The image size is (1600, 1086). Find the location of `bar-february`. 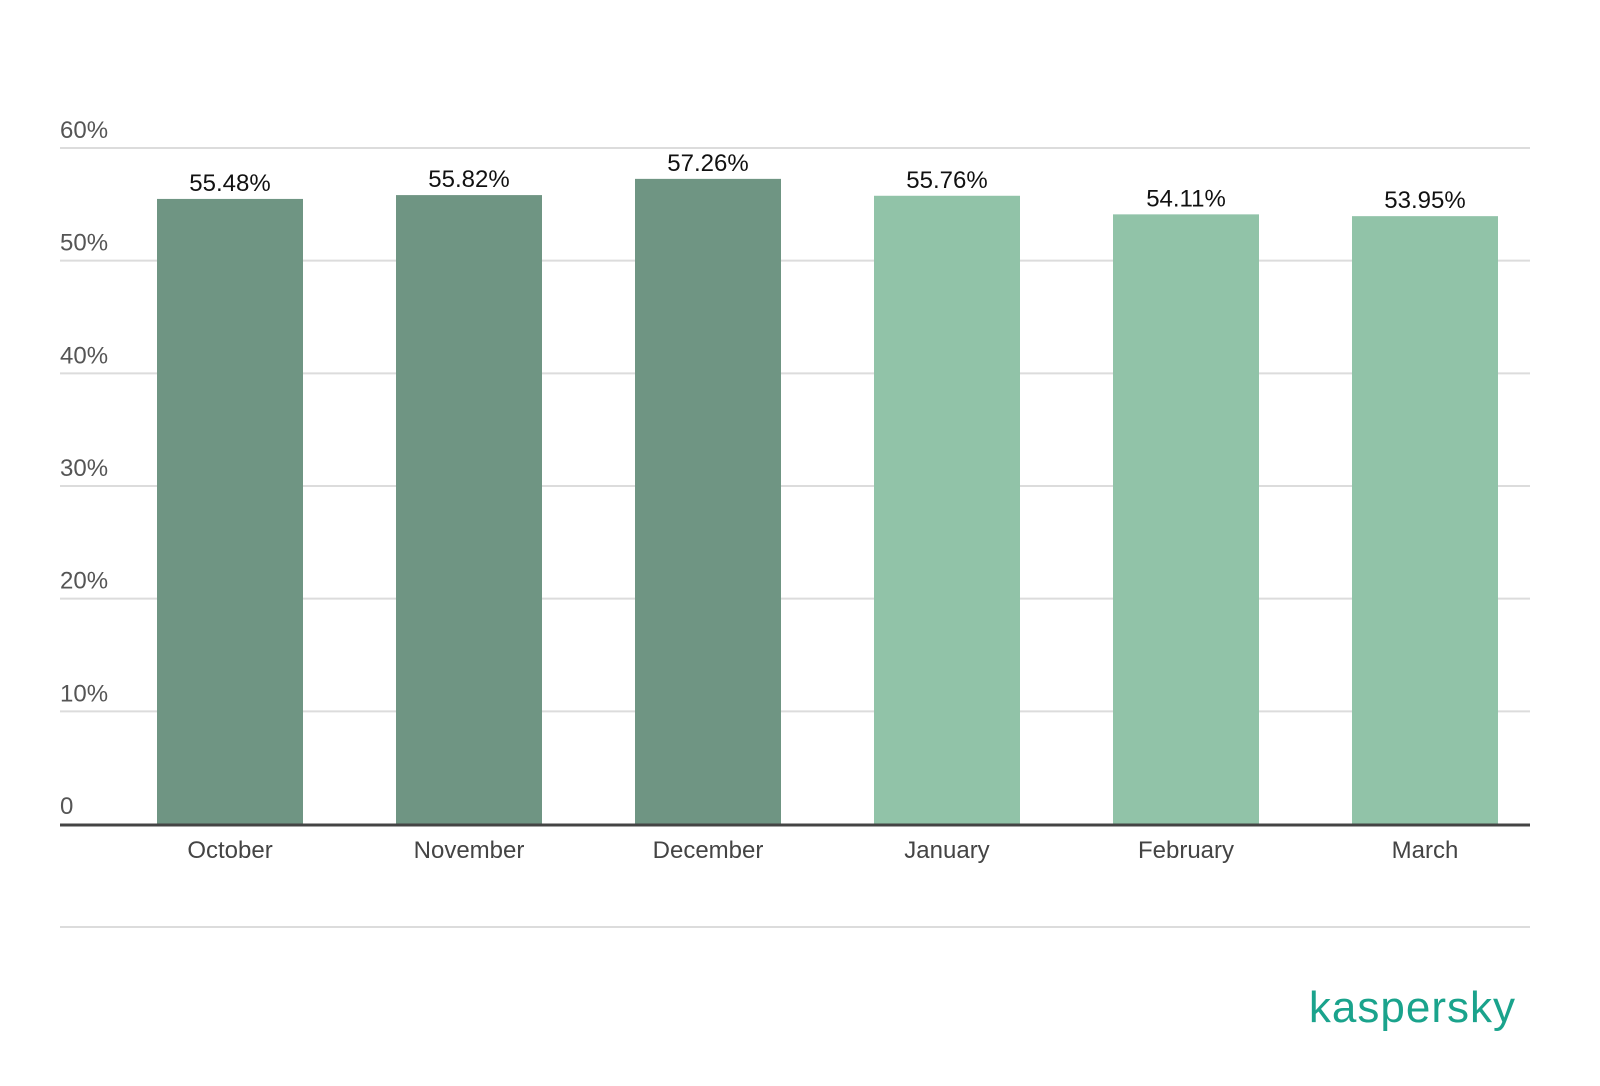

bar-february is located at coordinates (1186, 519).